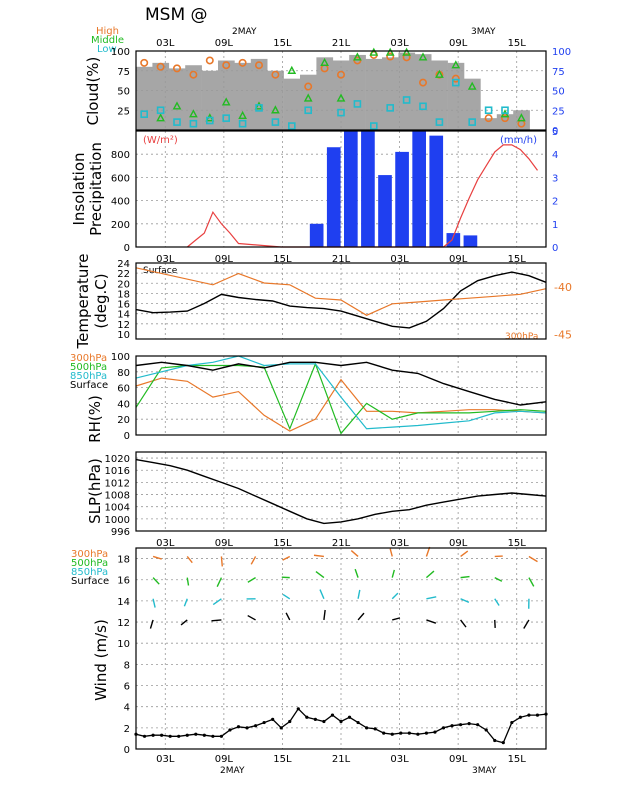  What do you see at coordinates (89, 385) in the screenshot?
I see `rh-legend-surface: Surface` at bounding box center [89, 385].